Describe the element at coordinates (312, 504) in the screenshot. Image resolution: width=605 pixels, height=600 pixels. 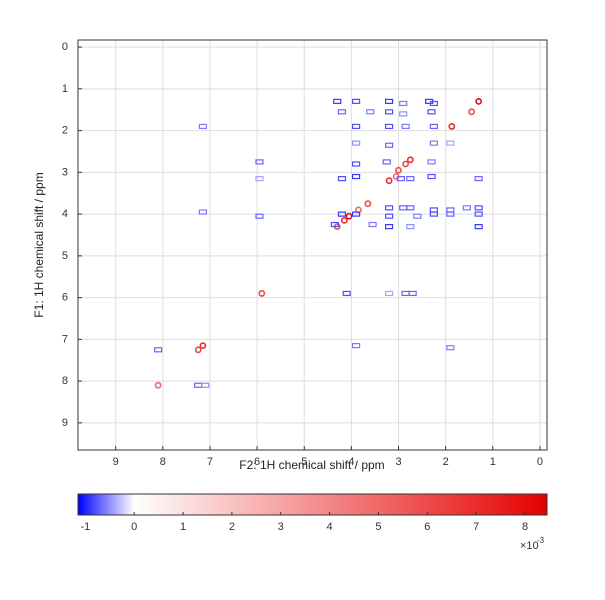
I see `colorbar` at that location.